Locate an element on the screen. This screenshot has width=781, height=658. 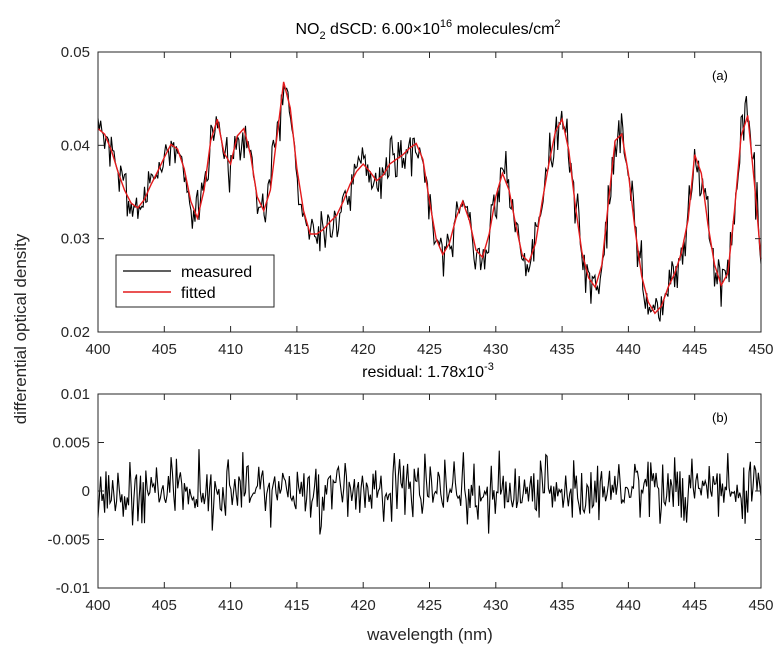
panel-a-x-tick-label: 445 is located at coordinates (694, 349).